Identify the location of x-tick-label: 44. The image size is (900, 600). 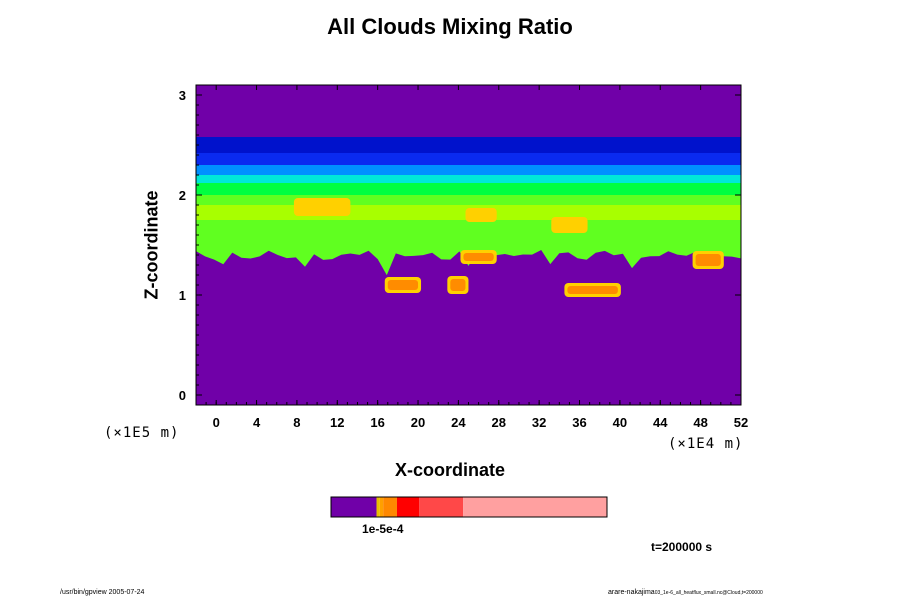
(660, 422).